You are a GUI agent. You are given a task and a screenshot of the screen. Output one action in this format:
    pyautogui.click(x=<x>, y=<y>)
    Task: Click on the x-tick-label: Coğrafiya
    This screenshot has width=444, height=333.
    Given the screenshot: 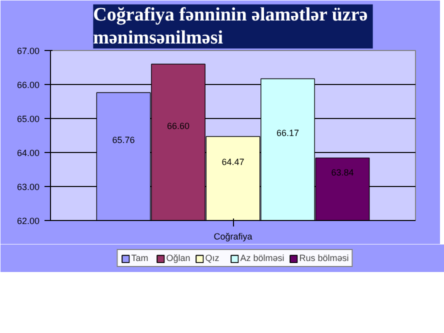 What is the action you would take?
    pyautogui.click(x=233, y=237)
    